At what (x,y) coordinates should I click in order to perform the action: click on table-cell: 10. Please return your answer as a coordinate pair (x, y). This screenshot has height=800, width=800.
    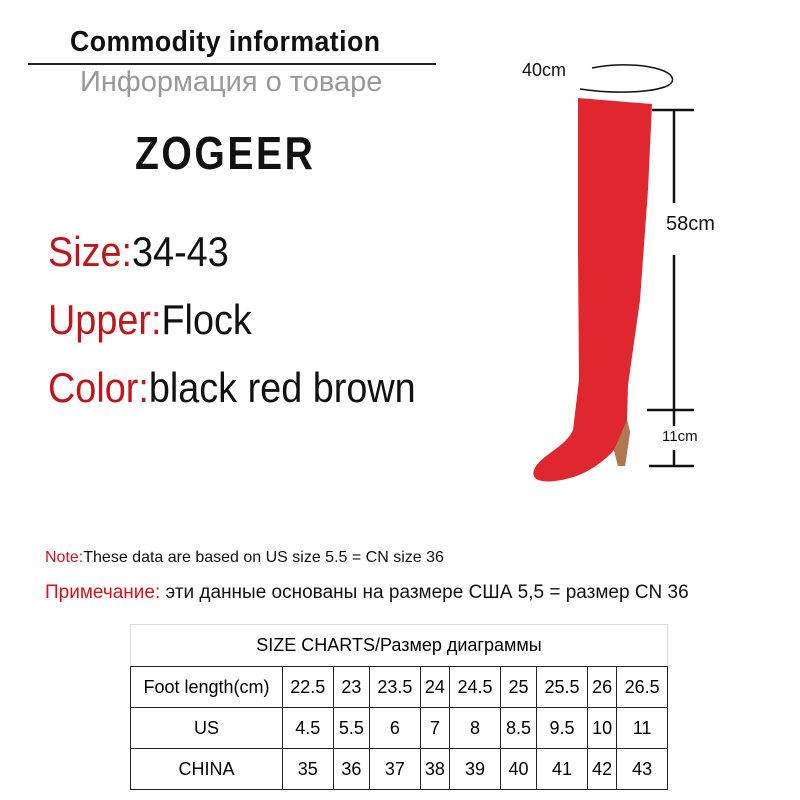
    Looking at the image, I should click on (602, 728).